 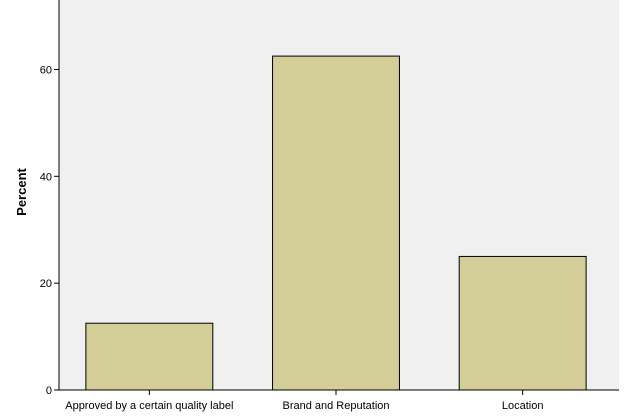 I want to click on x-category-label: Location, so click(x=523, y=406).